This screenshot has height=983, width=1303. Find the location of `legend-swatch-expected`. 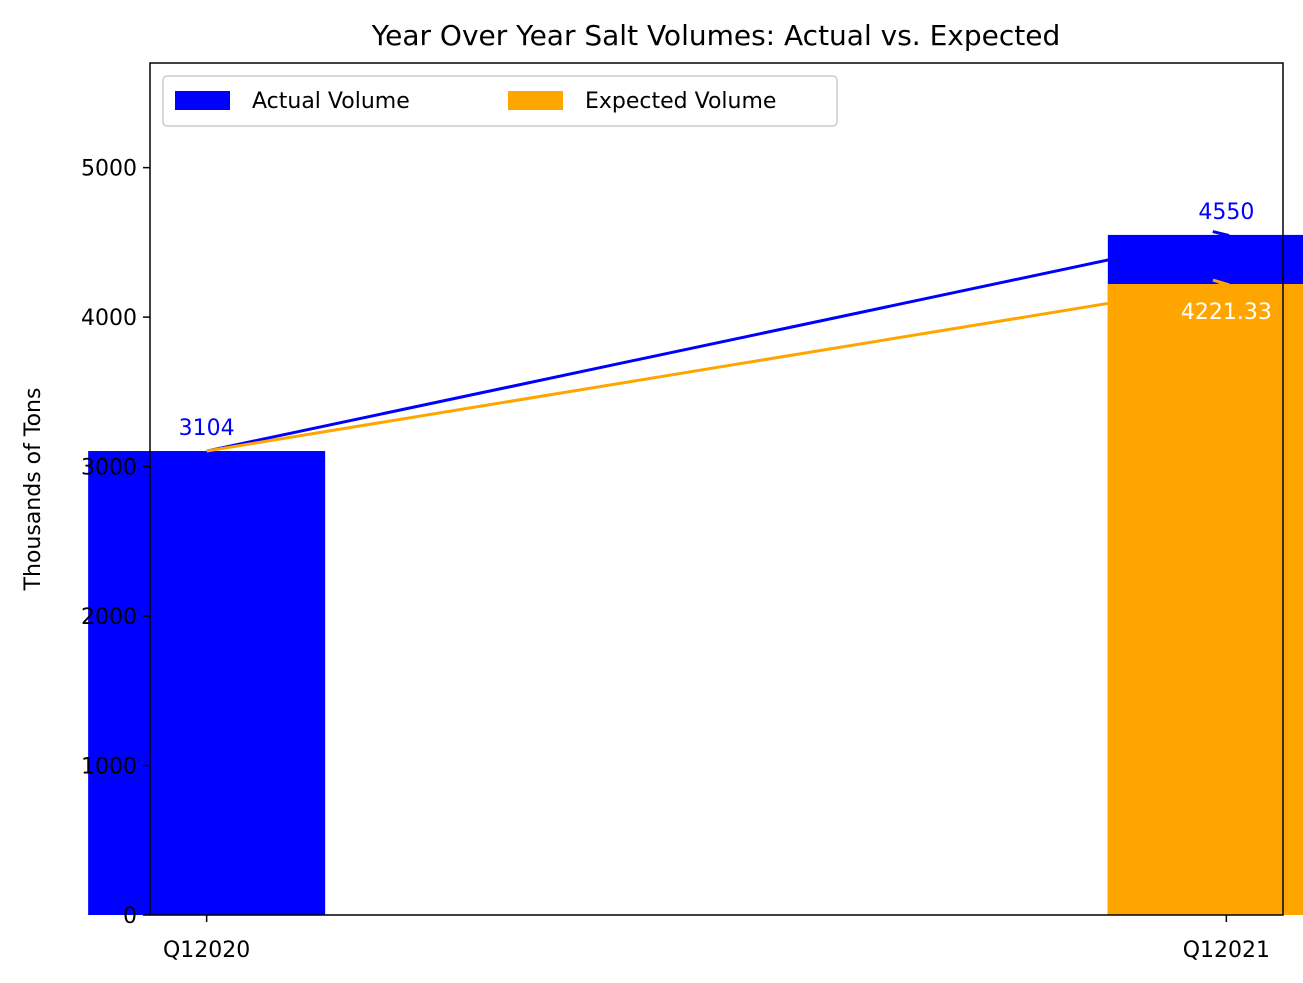

legend-swatch-expected is located at coordinates (535, 100).